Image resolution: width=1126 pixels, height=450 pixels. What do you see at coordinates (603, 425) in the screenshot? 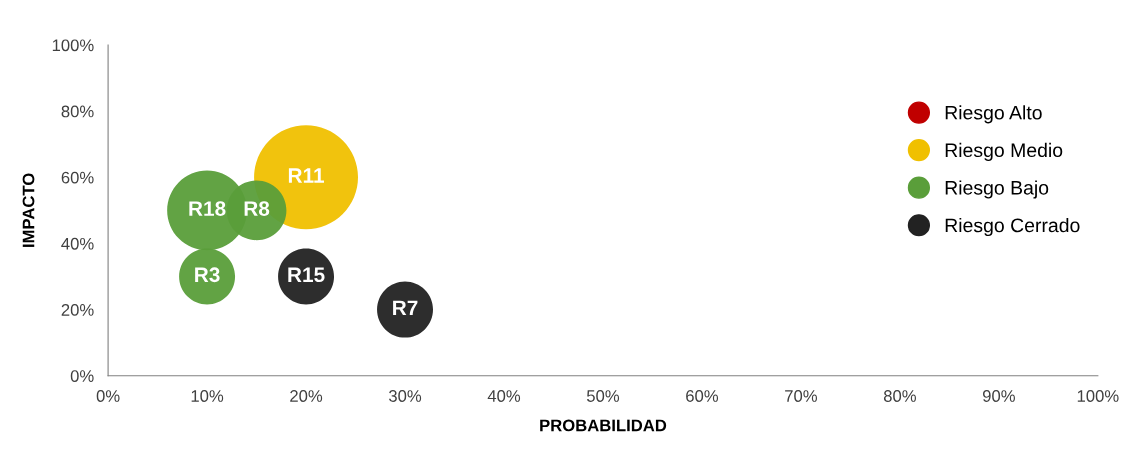
I see `x-axis-title: PROBABILIDAD` at bounding box center [603, 425].